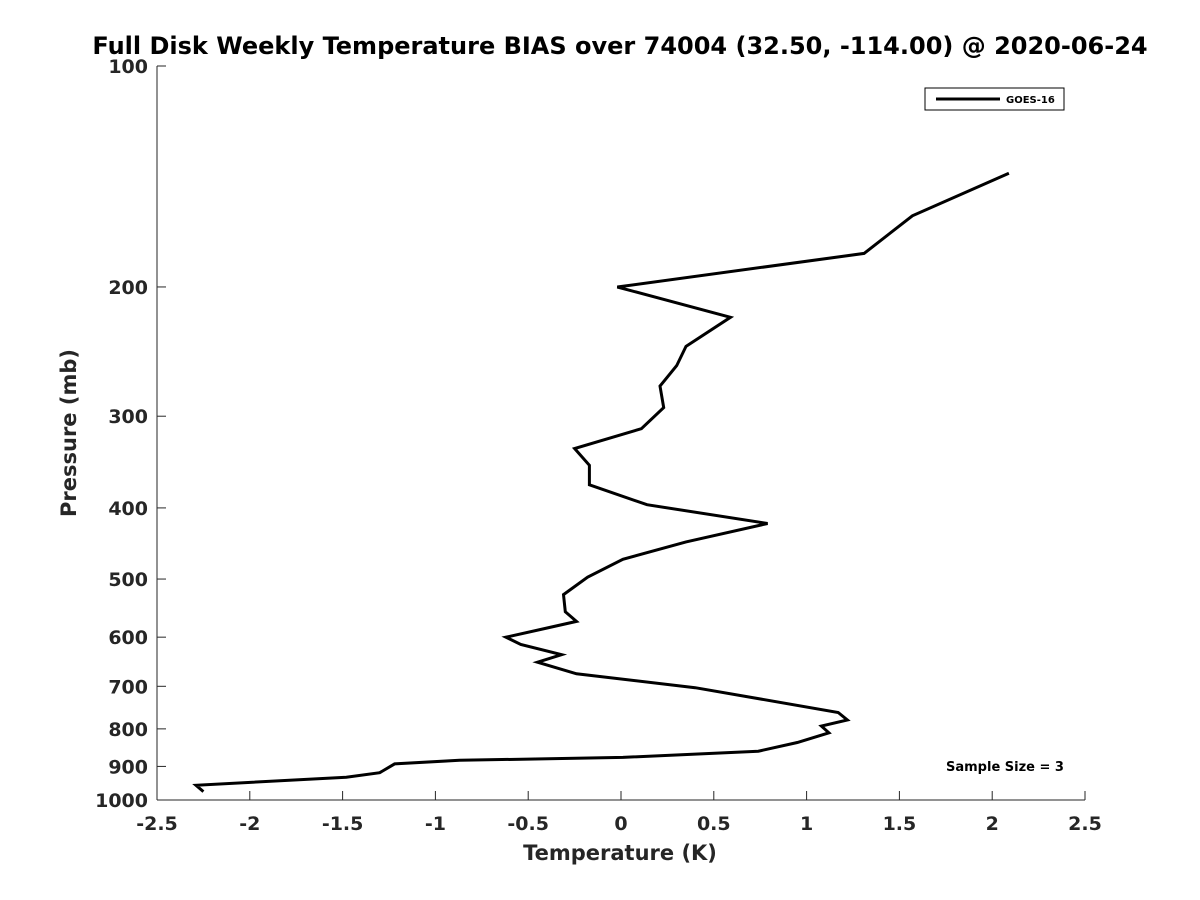  I want to click on legend-label-goes16: GOES-16, so click(1030, 100).